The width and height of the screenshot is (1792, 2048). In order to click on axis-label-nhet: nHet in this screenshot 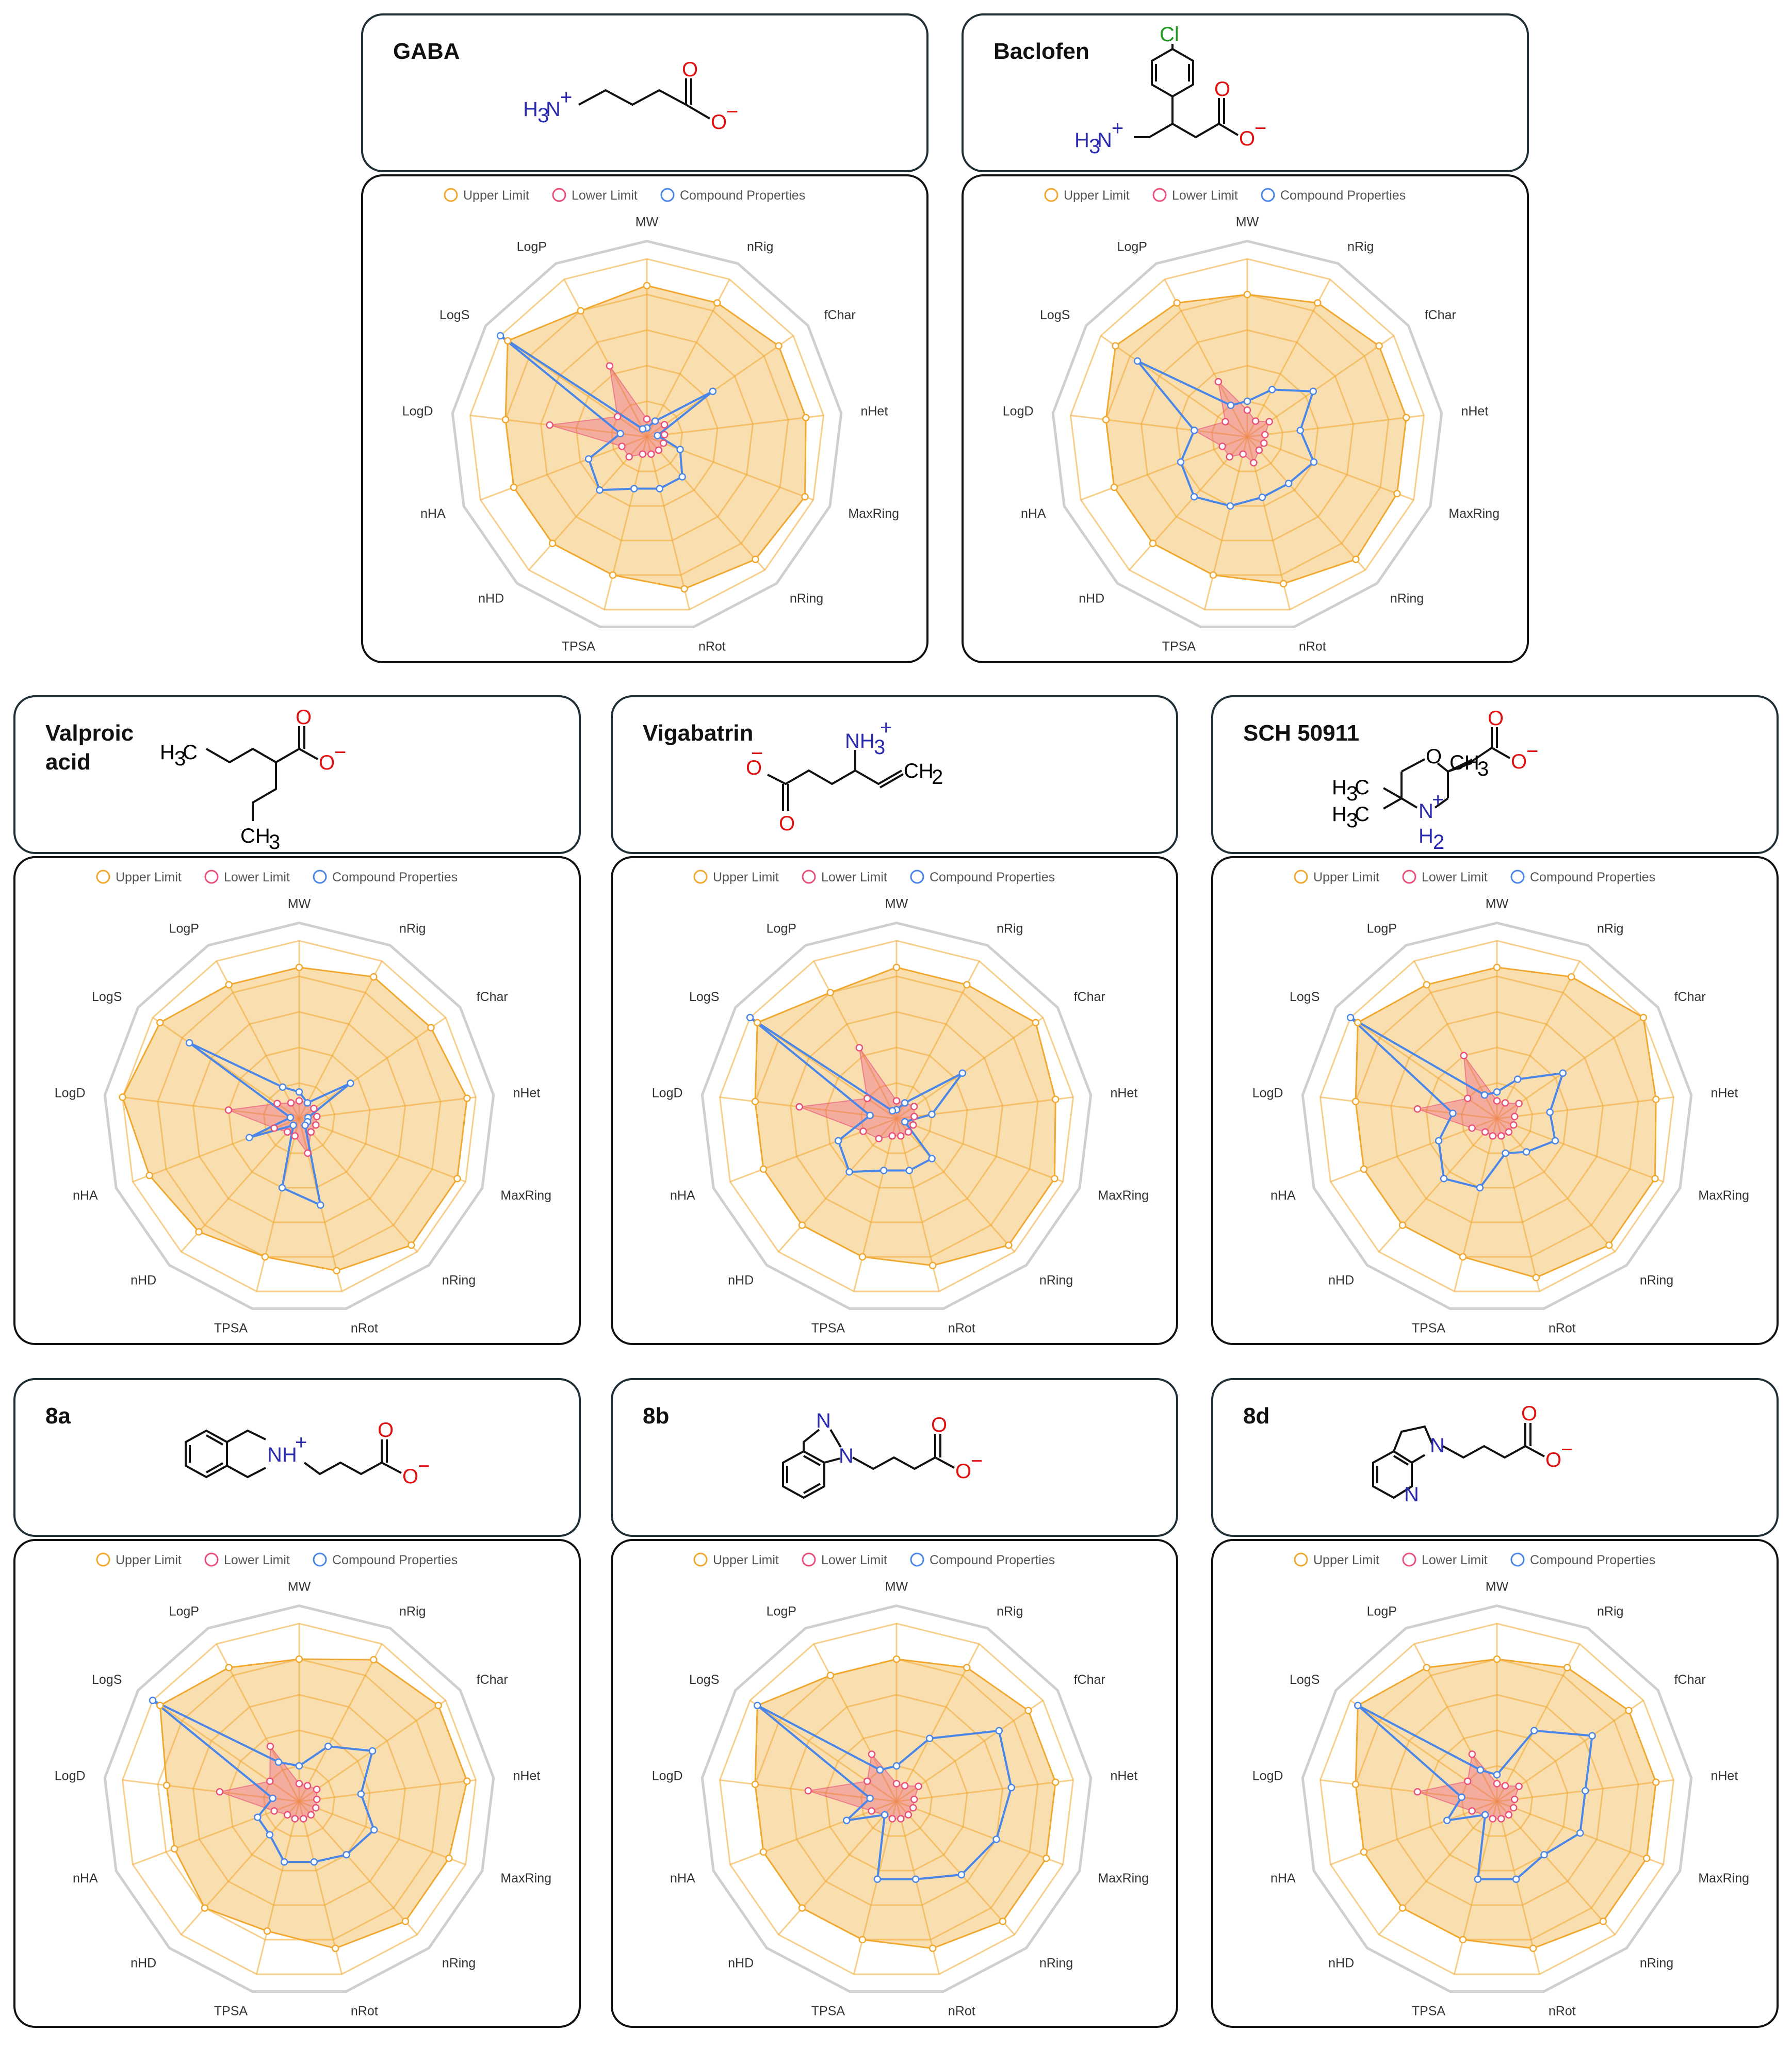, I will do `click(526, 1093)`.